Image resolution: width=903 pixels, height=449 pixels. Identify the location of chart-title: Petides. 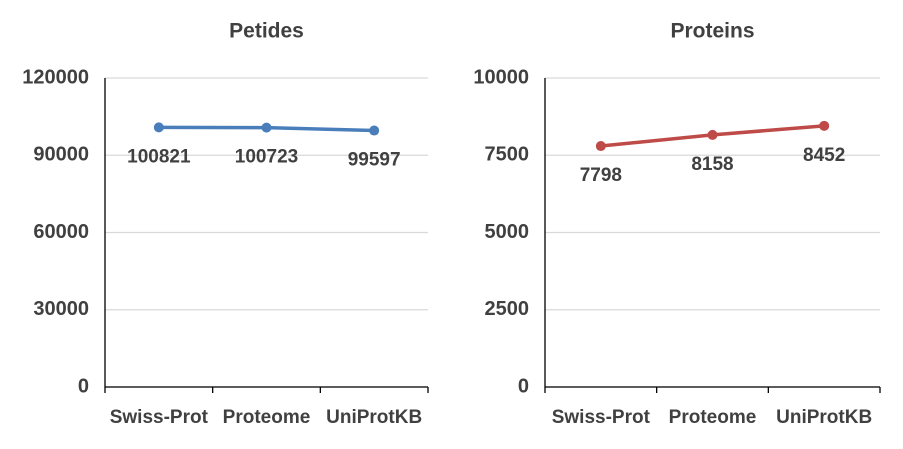
(266, 31).